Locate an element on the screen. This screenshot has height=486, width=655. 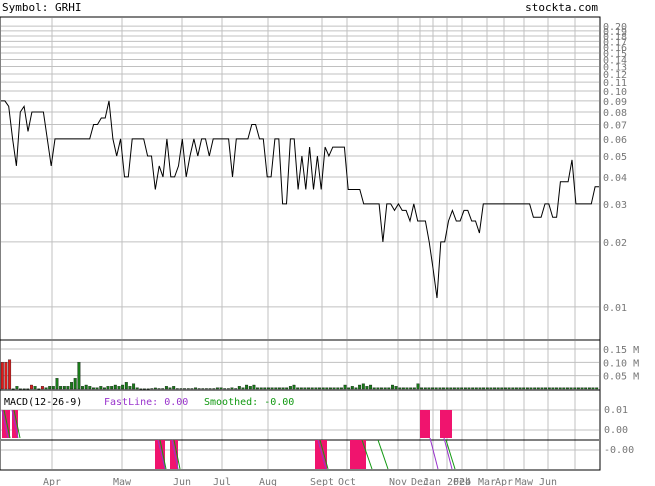
volume-tick-label: 0.10 M is located at coordinates (621, 363).